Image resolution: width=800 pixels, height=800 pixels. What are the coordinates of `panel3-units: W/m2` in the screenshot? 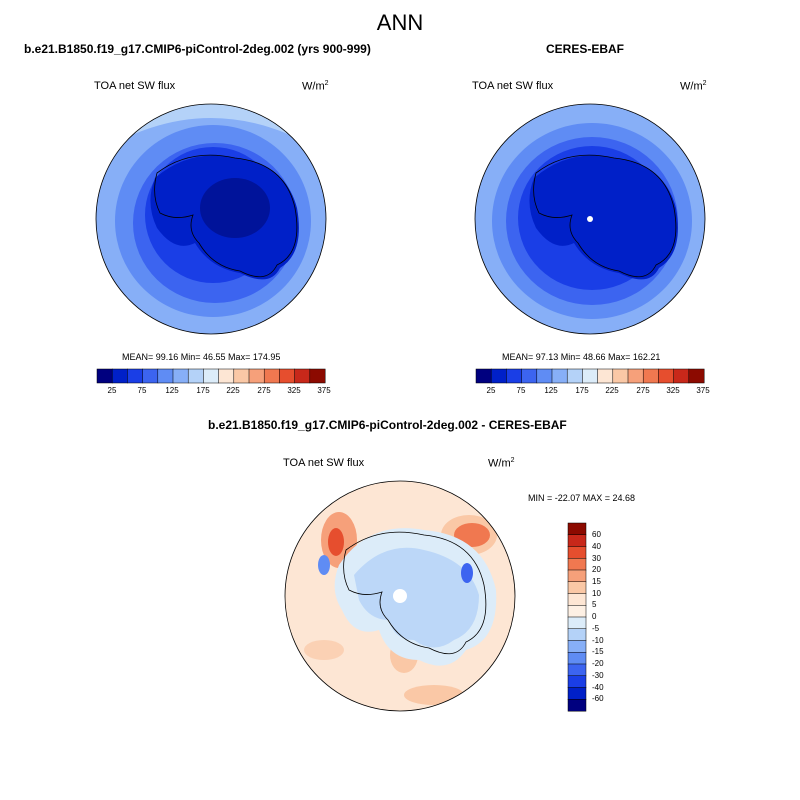 It's located at (501, 463).